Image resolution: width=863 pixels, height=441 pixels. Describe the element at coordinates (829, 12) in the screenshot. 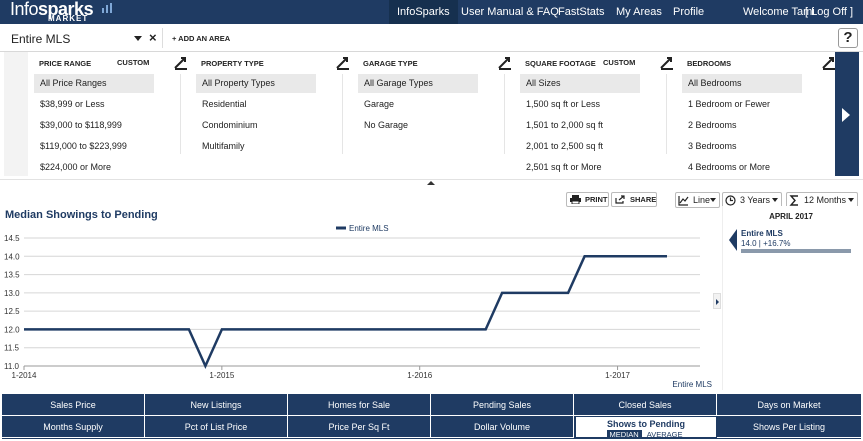

I see `logoff-link: [ Log Off ]` at that location.